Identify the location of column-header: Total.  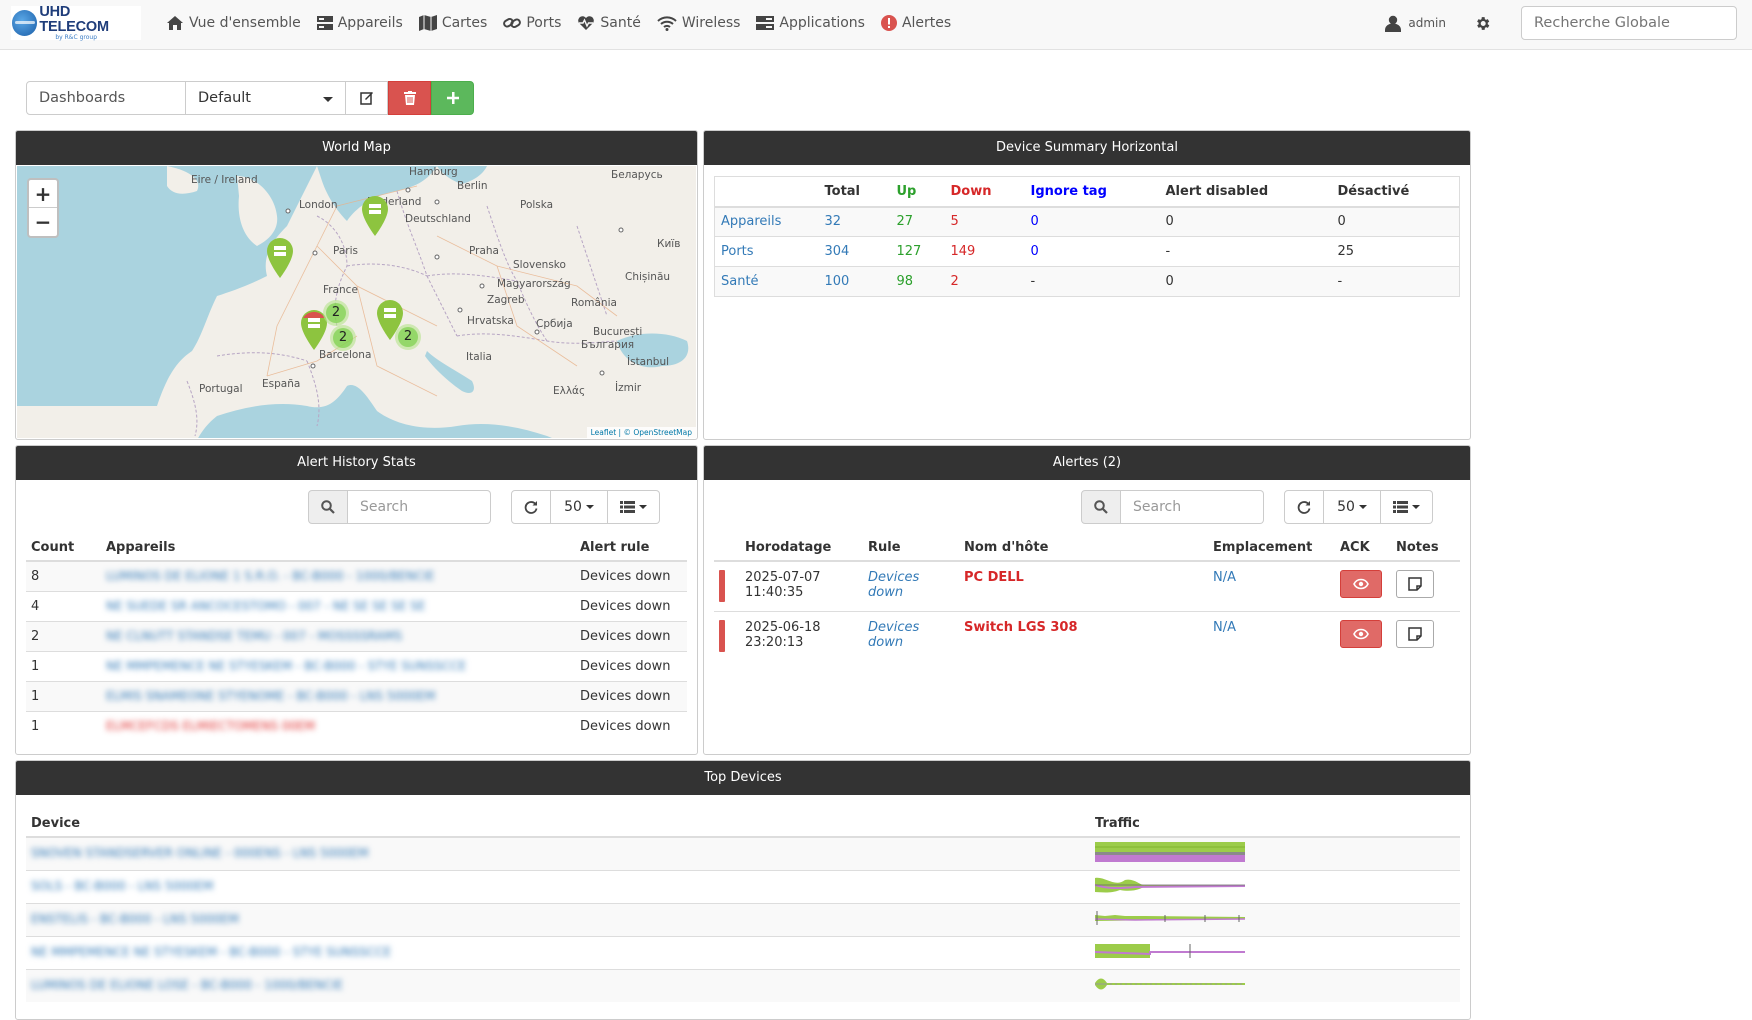
(854, 192).